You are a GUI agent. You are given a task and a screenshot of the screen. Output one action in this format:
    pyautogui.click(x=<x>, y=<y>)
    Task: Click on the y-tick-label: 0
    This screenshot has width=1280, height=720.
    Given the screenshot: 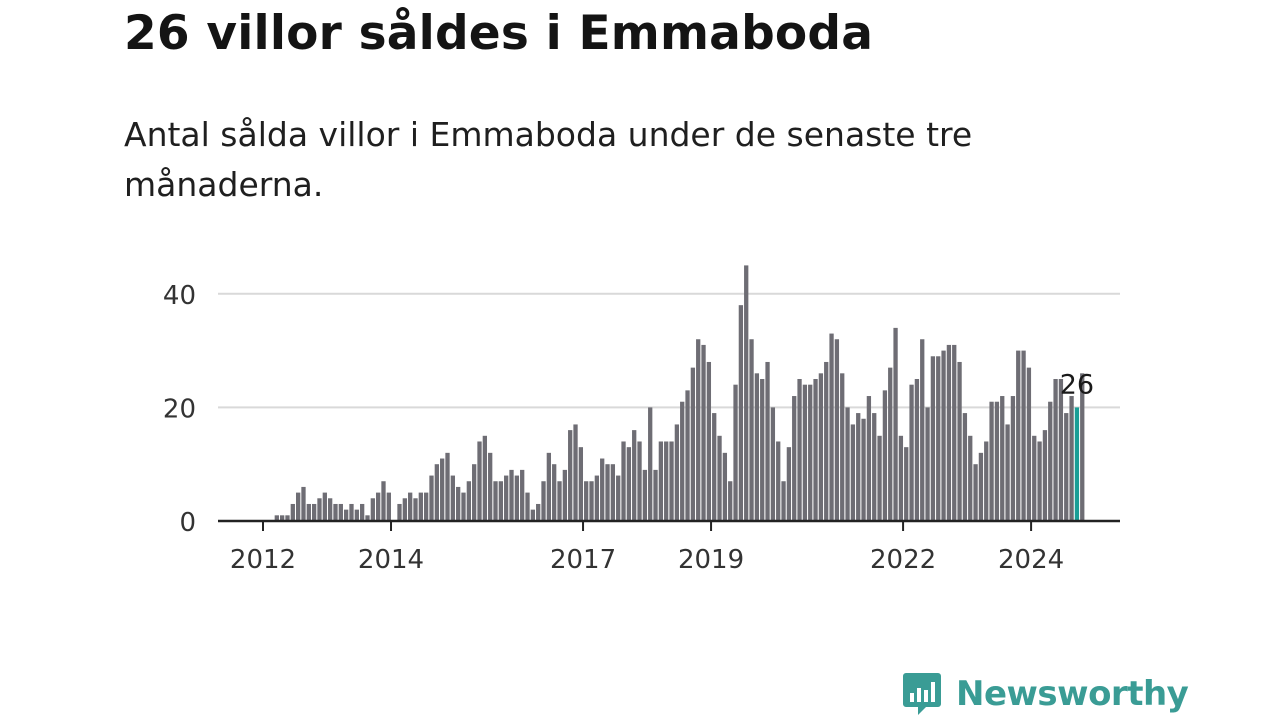 What is the action you would take?
    pyautogui.click(x=187, y=523)
    